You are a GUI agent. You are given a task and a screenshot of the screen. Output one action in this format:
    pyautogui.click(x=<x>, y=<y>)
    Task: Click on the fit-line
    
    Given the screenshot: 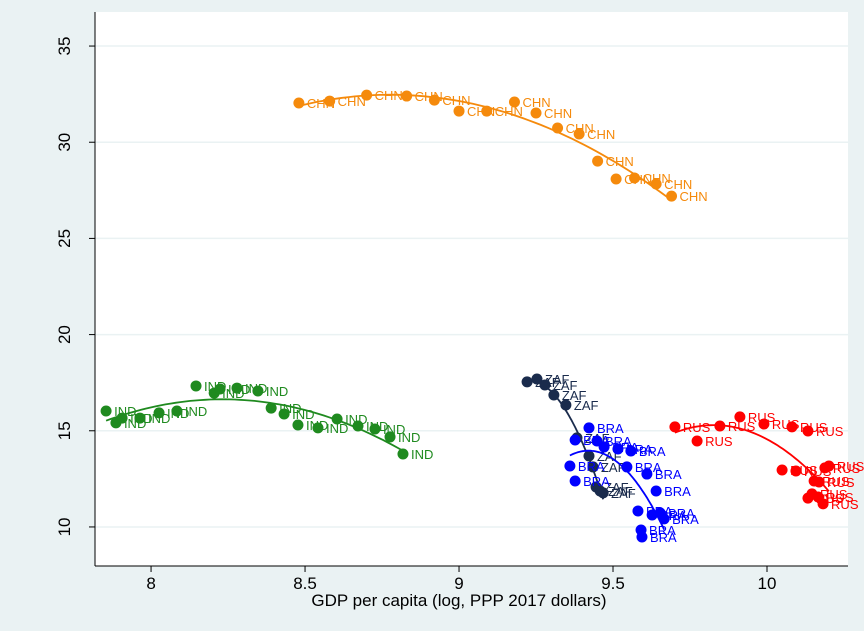 What is the action you would take?
    pyautogui.click(x=617, y=489)
    